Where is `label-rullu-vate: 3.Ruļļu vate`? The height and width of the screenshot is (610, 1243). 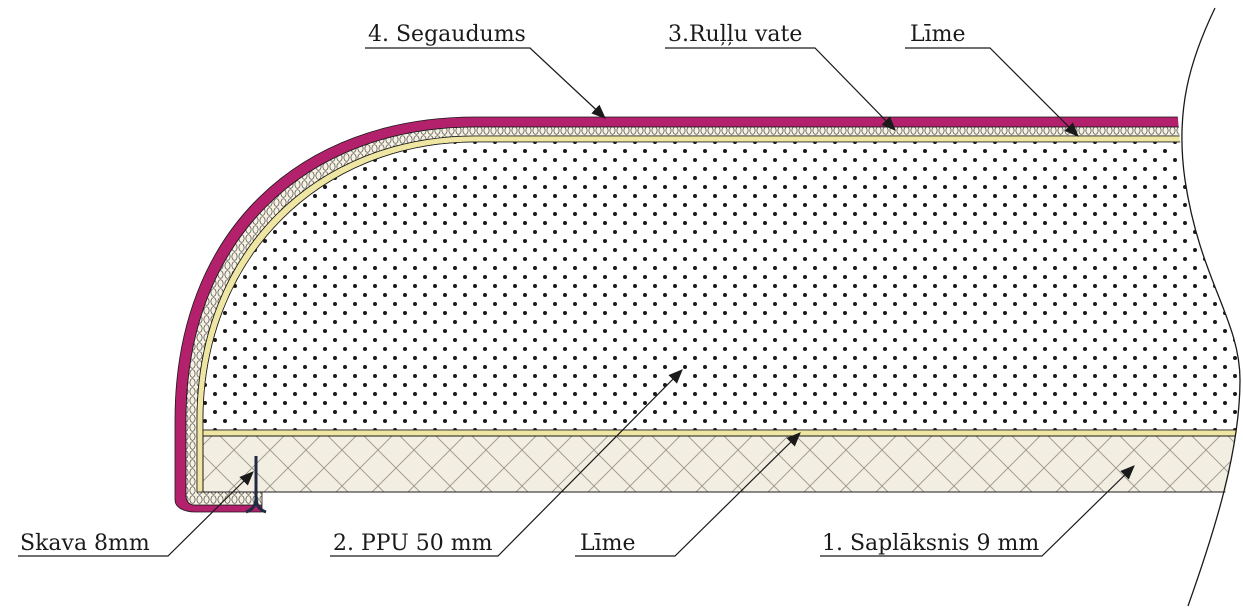 label-rullu-vate: 3.Ruļļu vate is located at coordinates (735, 34).